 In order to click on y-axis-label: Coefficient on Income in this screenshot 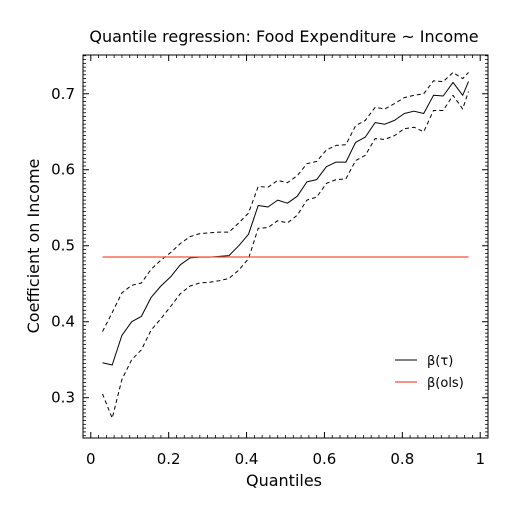, I will do `click(33, 246)`.